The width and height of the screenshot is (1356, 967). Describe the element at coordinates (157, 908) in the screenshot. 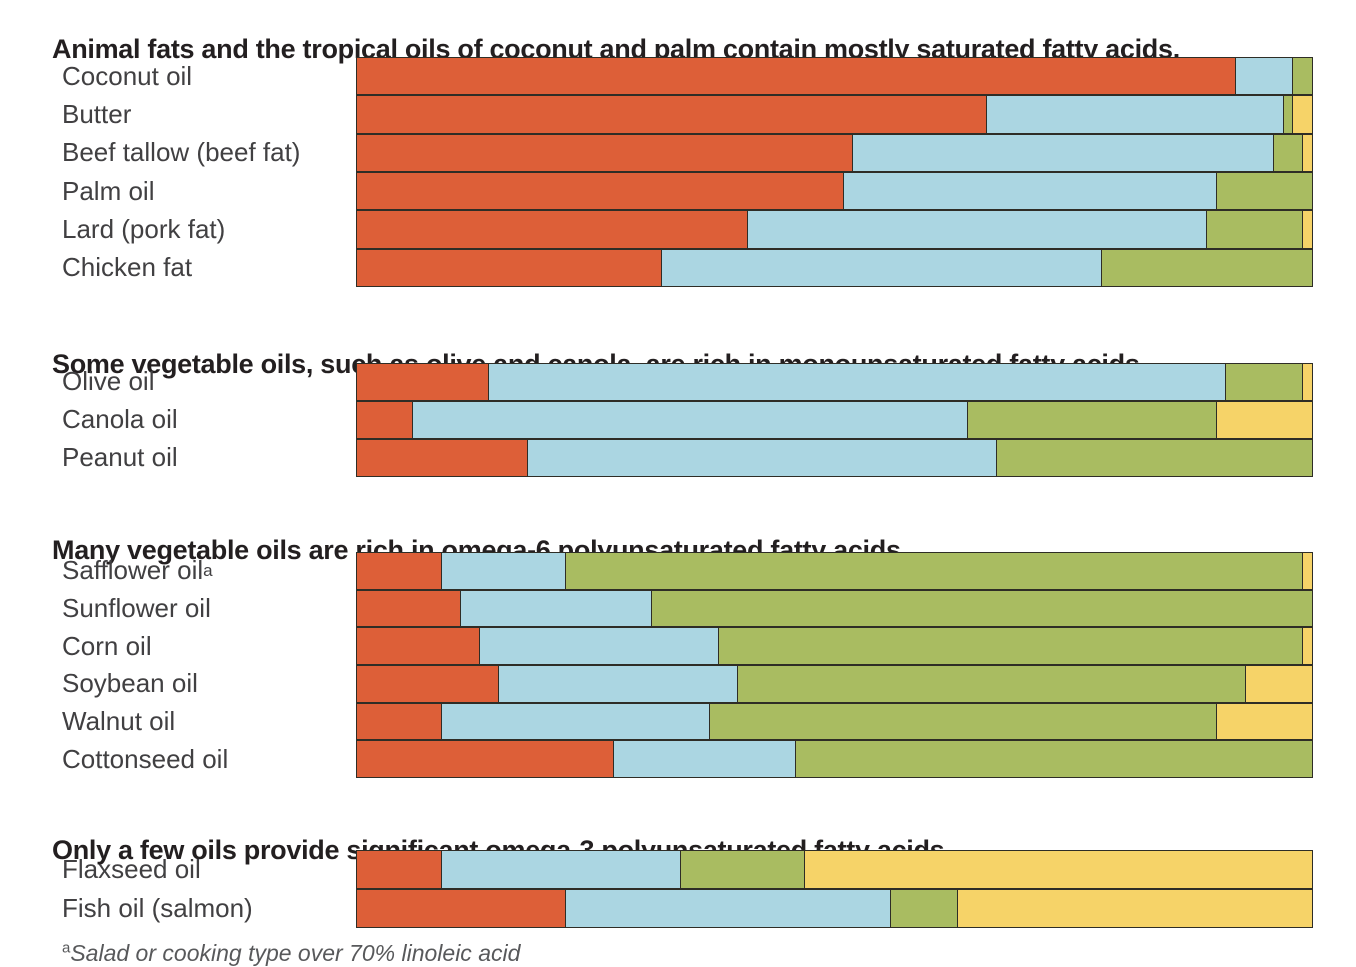

I see `row-label: Fish oil (salmon)` at that location.